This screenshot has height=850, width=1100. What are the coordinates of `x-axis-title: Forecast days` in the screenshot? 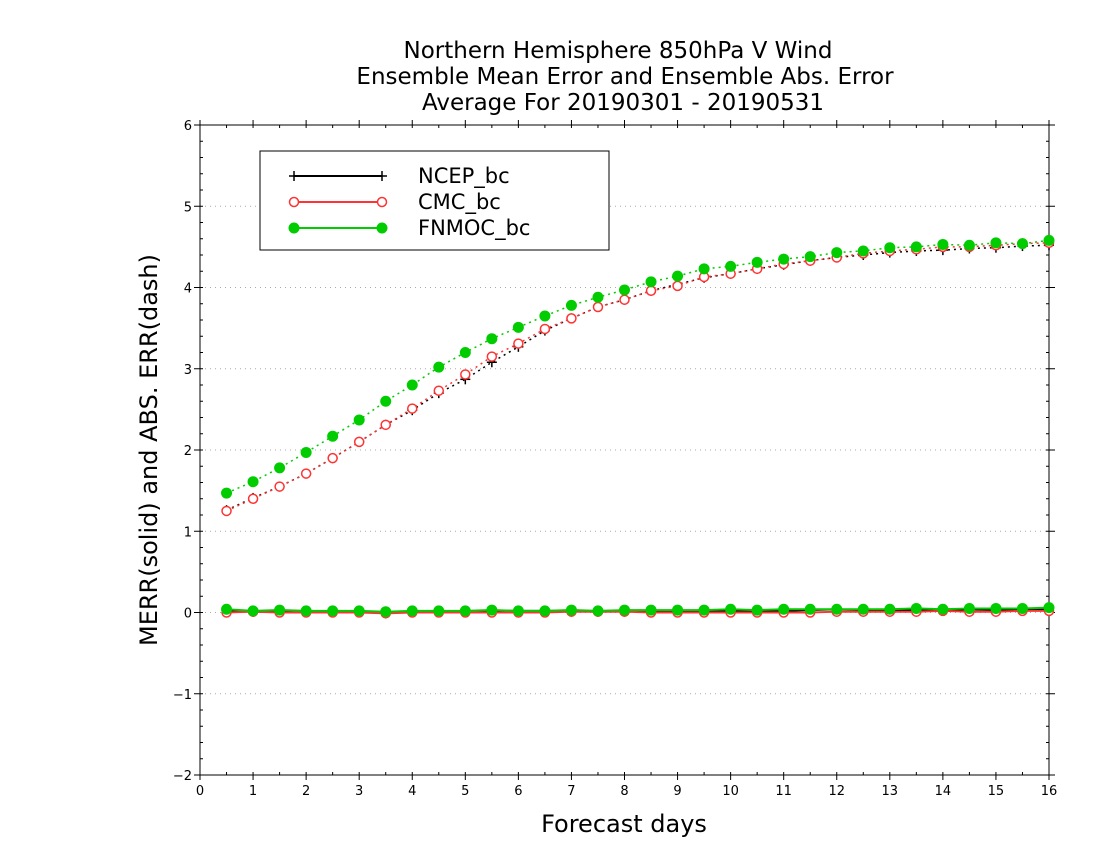 It's located at (624, 824).